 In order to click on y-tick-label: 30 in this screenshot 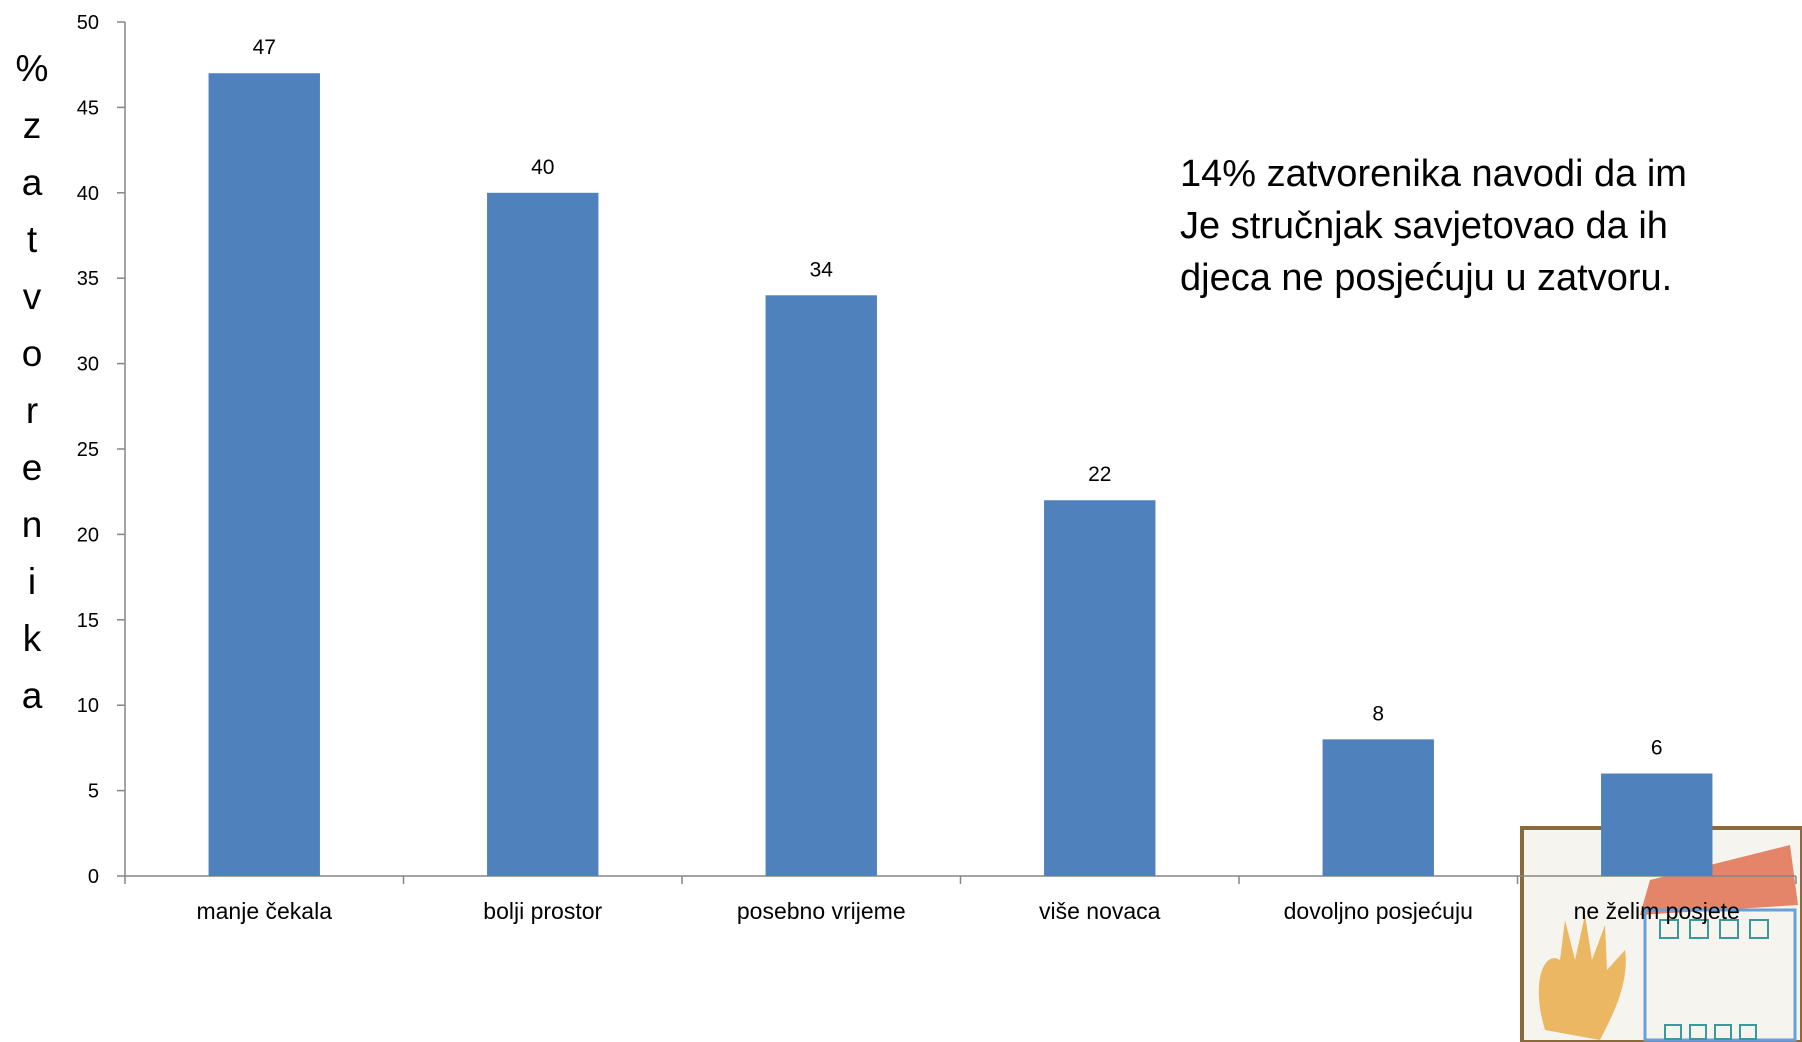, I will do `click(88, 365)`.